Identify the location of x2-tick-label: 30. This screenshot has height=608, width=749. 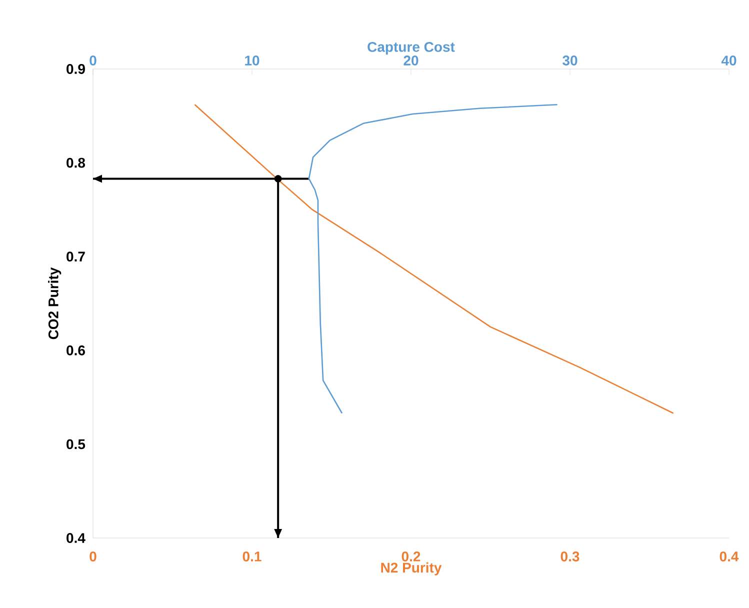
(570, 61).